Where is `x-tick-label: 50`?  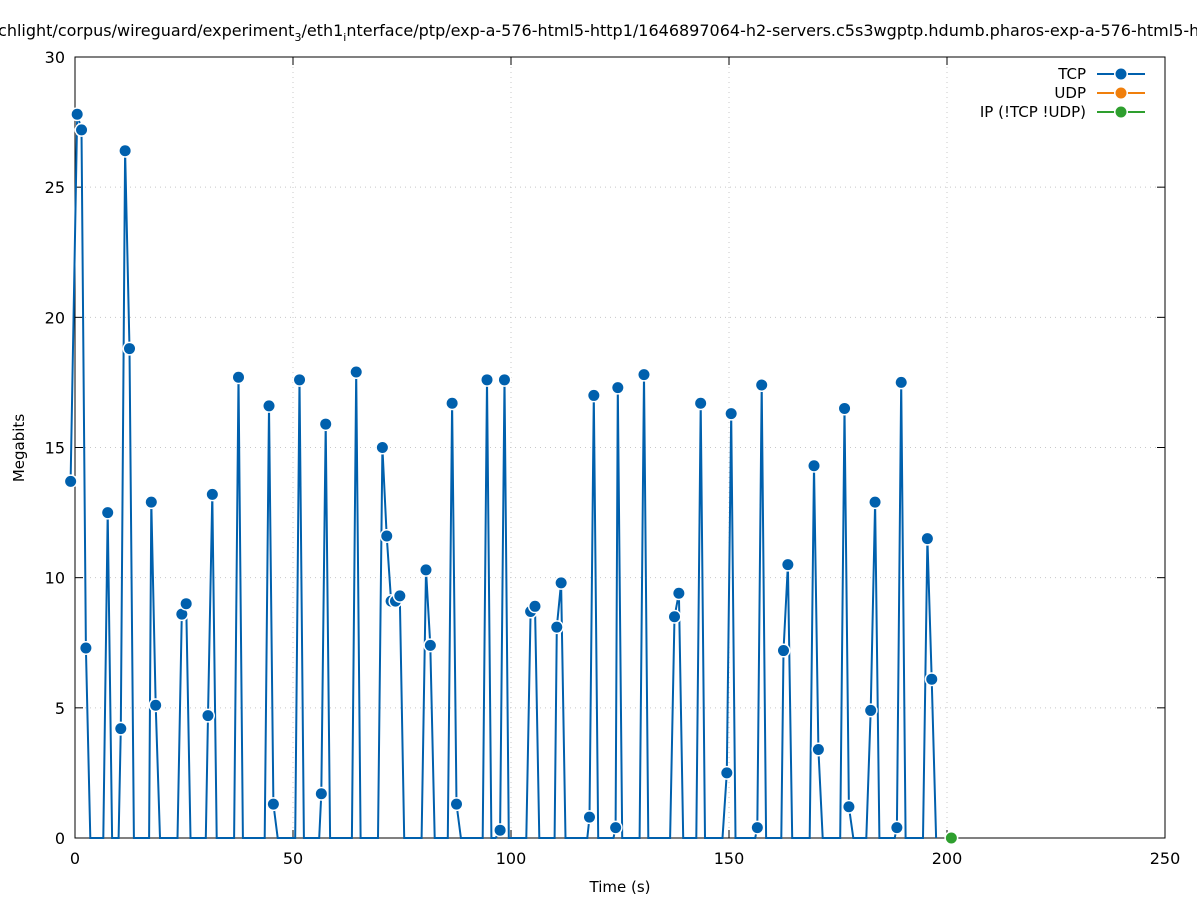 x-tick-label: 50 is located at coordinates (293, 858).